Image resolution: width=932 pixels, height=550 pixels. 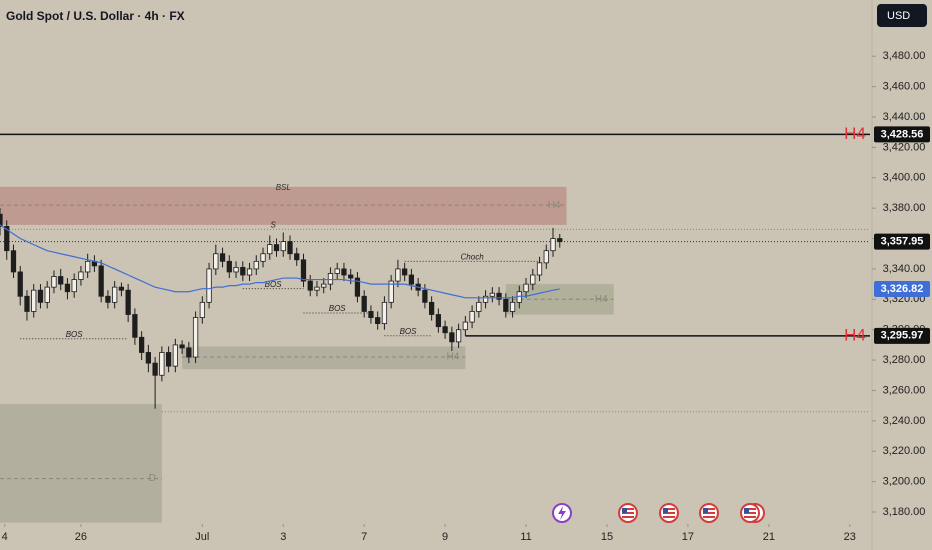 I want to click on y-tick-label: 3,200.00, so click(x=904, y=482).